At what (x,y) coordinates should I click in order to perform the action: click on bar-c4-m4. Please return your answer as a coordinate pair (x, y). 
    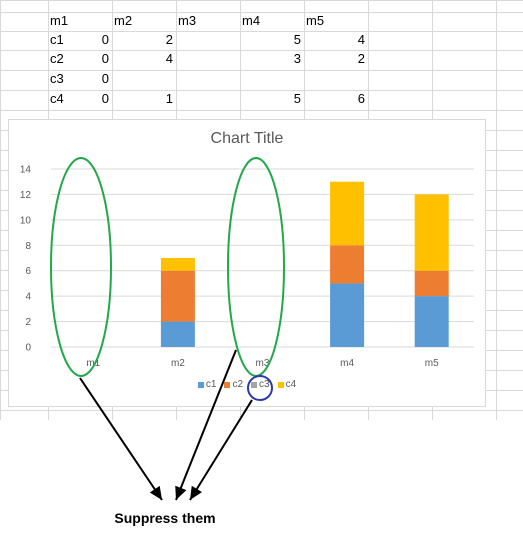
    Looking at the image, I should click on (347, 213).